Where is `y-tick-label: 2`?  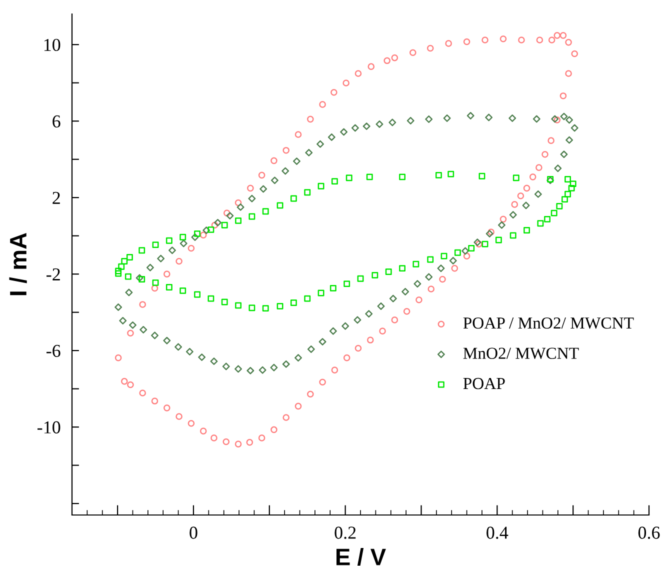 y-tick-label: 2 is located at coordinates (56, 198).